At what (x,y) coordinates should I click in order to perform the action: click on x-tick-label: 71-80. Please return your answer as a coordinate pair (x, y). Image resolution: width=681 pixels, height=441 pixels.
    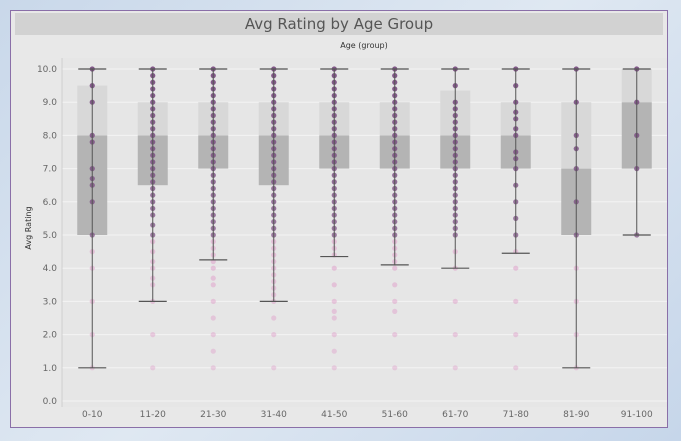
    Looking at the image, I should click on (516, 415).